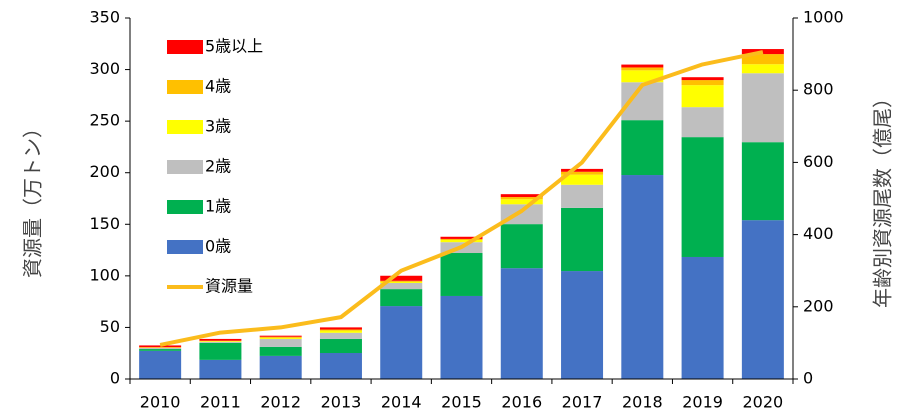 The height and width of the screenshot is (414, 913). Describe the element at coordinates (818, 305) in the screenshot. I see `y2-tick-label: 200` at that location.